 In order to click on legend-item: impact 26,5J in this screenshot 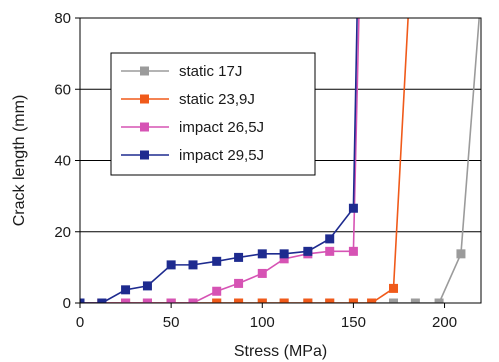, I will do `click(192, 127)`.